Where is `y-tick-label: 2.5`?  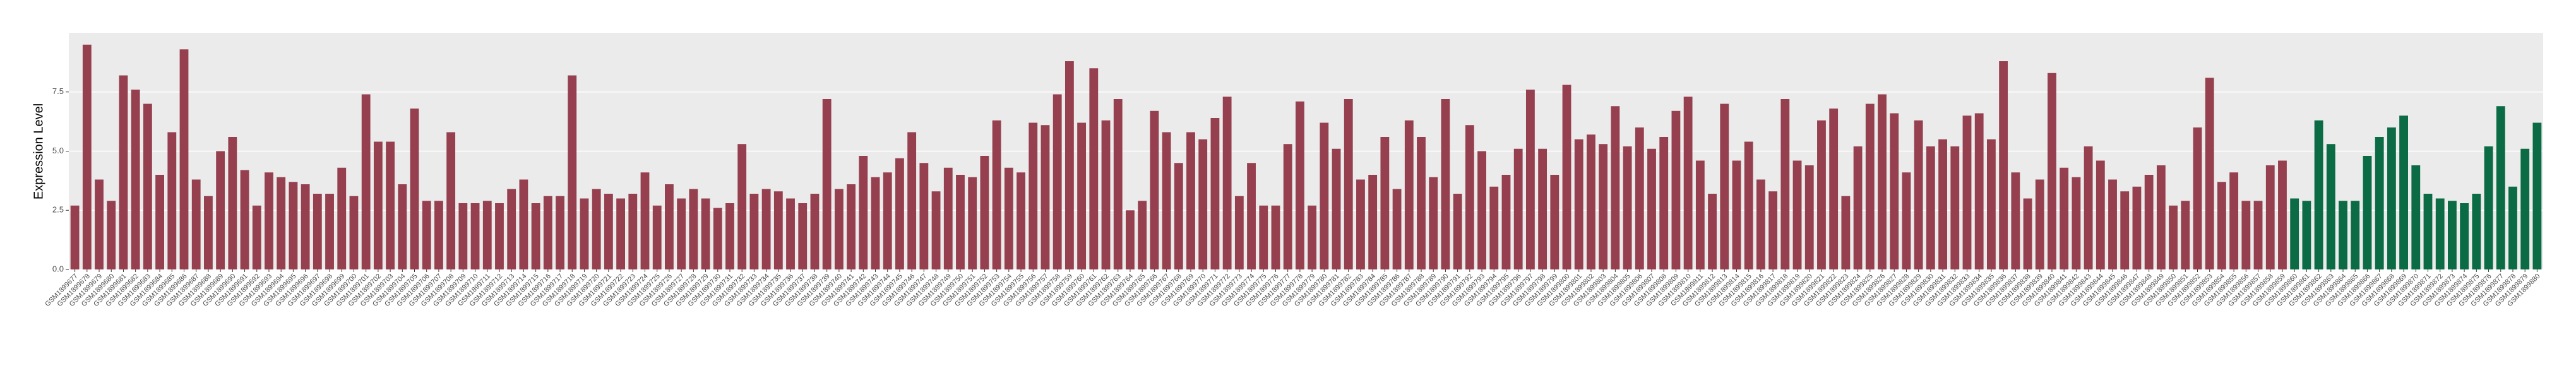
y-tick-label: 2.5 is located at coordinates (58, 210).